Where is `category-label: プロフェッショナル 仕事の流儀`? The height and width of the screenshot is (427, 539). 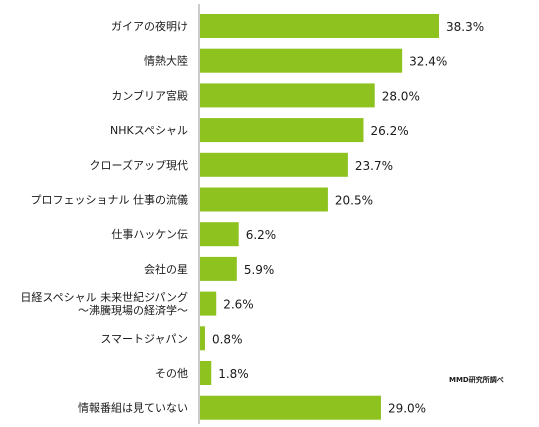
category-label: プロフェッショナル 仕事の流儀 is located at coordinates (110, 200).